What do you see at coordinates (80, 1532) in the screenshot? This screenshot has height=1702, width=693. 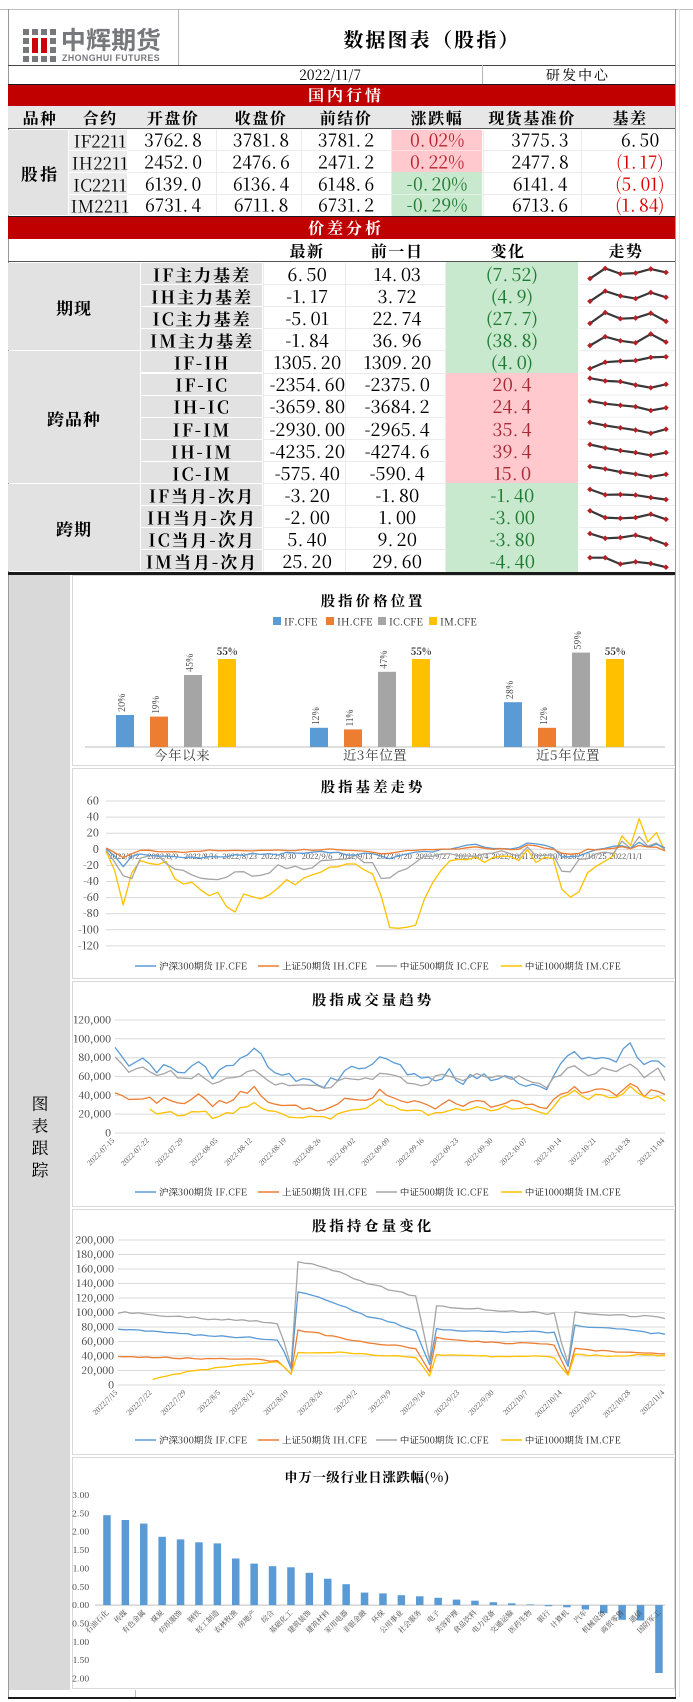 I see `svg-text: 2.00` at bounding box center [80, 1532].